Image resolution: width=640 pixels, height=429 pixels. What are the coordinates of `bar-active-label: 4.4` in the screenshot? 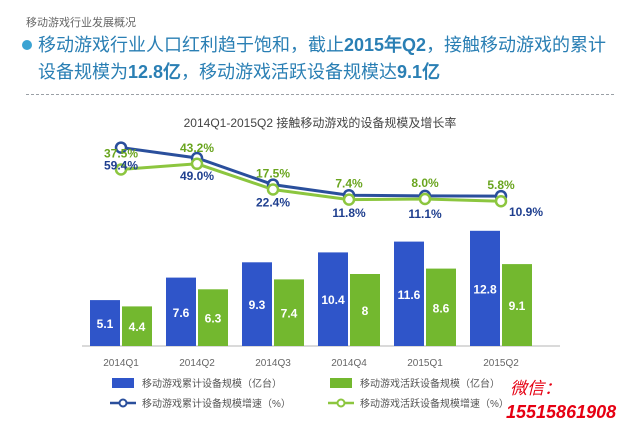 It's located at (137, 327).